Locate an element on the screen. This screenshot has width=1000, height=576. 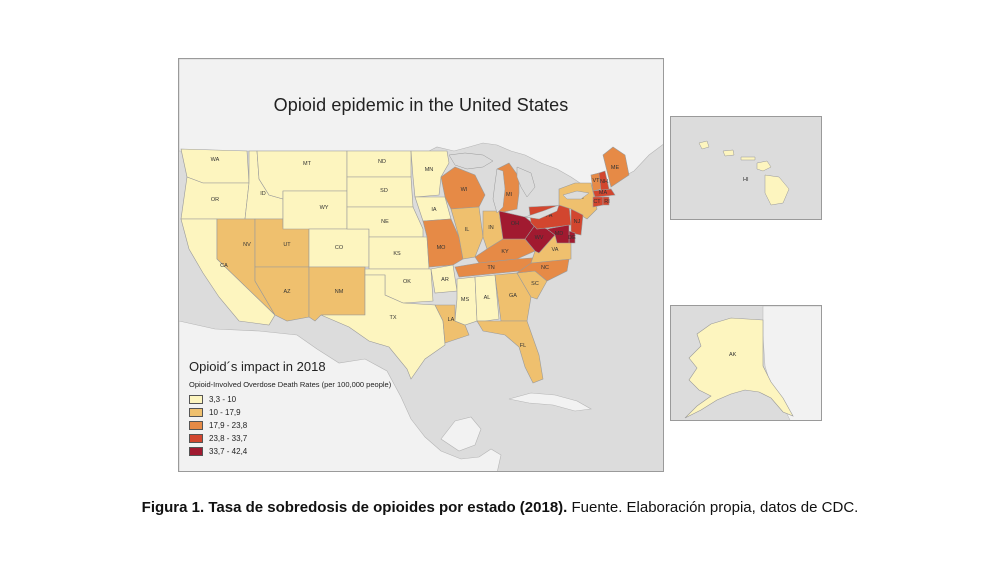
state-label-hi: HI is located at coordinates (746, 180).